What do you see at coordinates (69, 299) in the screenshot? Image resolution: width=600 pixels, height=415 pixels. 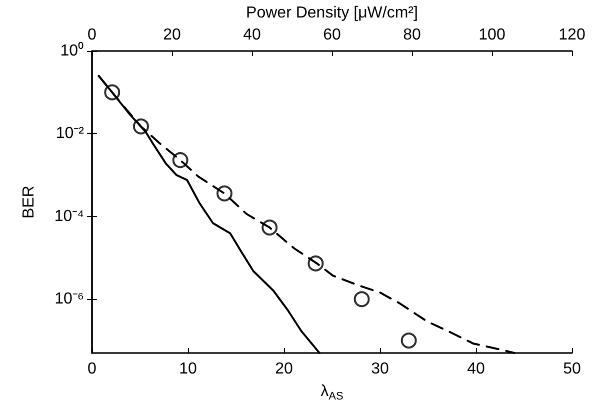 I see `y-tick-label: 10⁻⁶` at bounding box center [69, 299].